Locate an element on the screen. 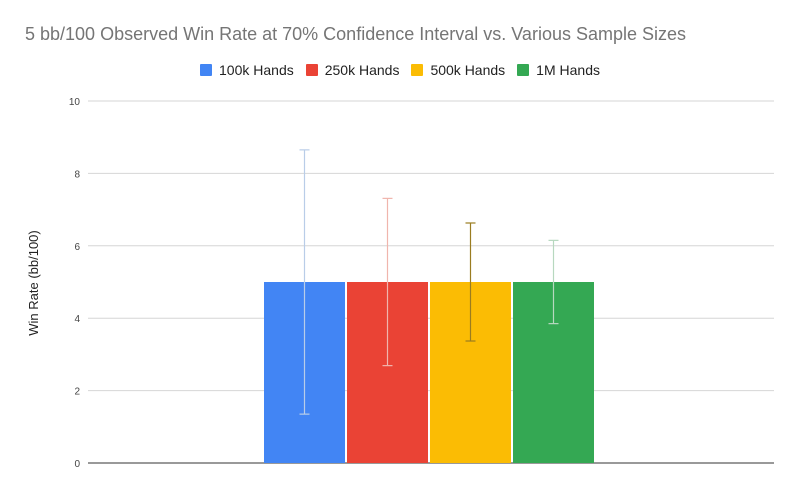 The image size is (800, 495). y-tick-label: 8 is located at coordinates (77, 174).